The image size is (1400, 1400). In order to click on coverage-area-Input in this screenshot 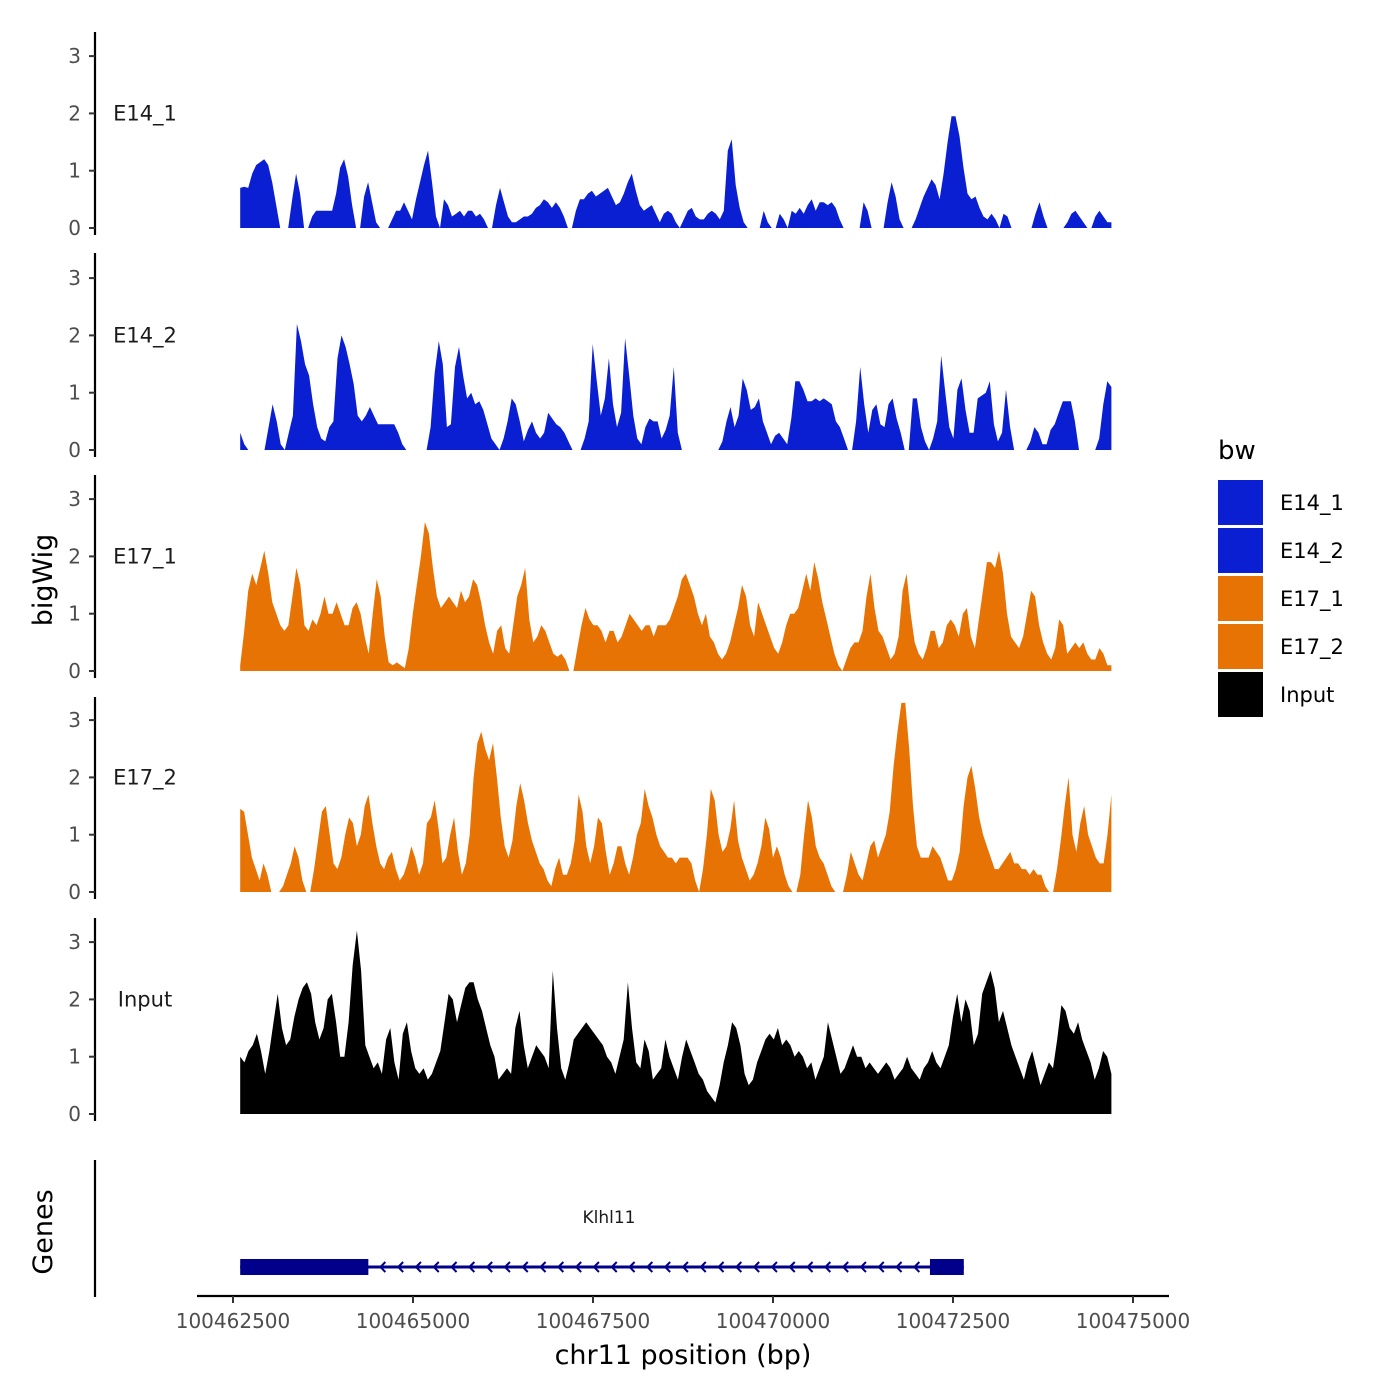, I will do `click(676, 1022)`.